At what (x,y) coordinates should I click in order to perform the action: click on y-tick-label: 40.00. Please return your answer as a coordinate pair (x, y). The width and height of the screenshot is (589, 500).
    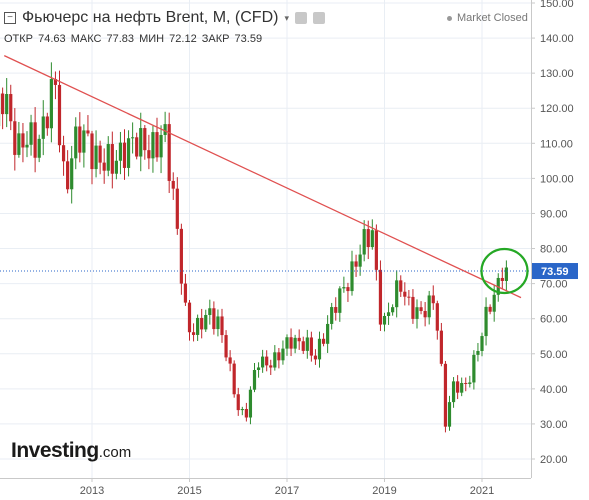
    Looking at the image, I should click on (554, 390).